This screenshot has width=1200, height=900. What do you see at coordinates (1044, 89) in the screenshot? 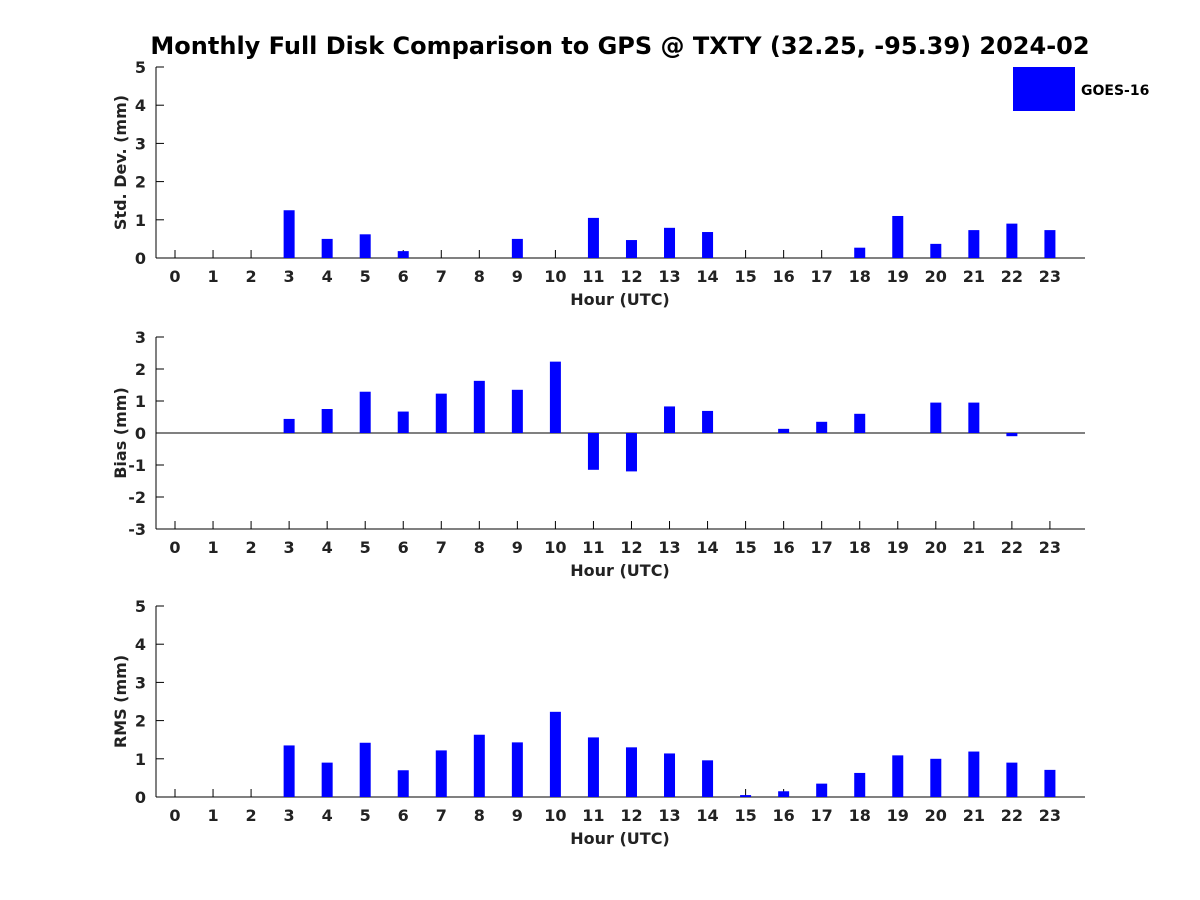
I see `legend-swatch` at bounding box center [1044, 89].